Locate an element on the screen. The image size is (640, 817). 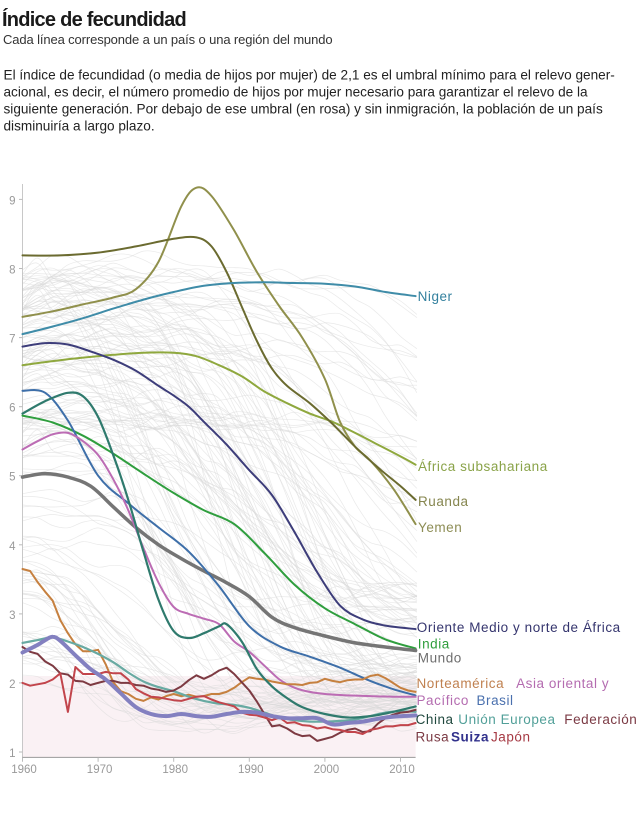
svg-text: Asia oriental y is located at coordinates (562, 683).